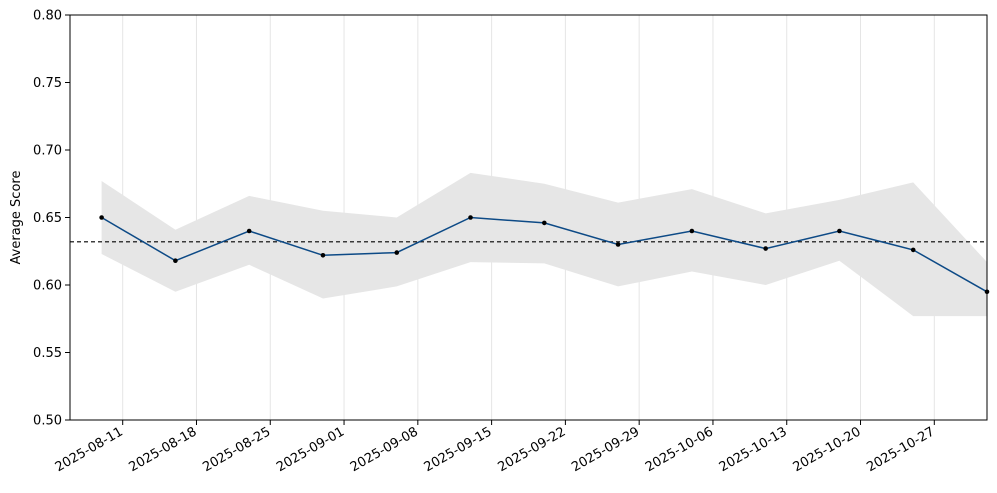  I want to click on x-tick-label: 2025-08-25, so click(236, 449).